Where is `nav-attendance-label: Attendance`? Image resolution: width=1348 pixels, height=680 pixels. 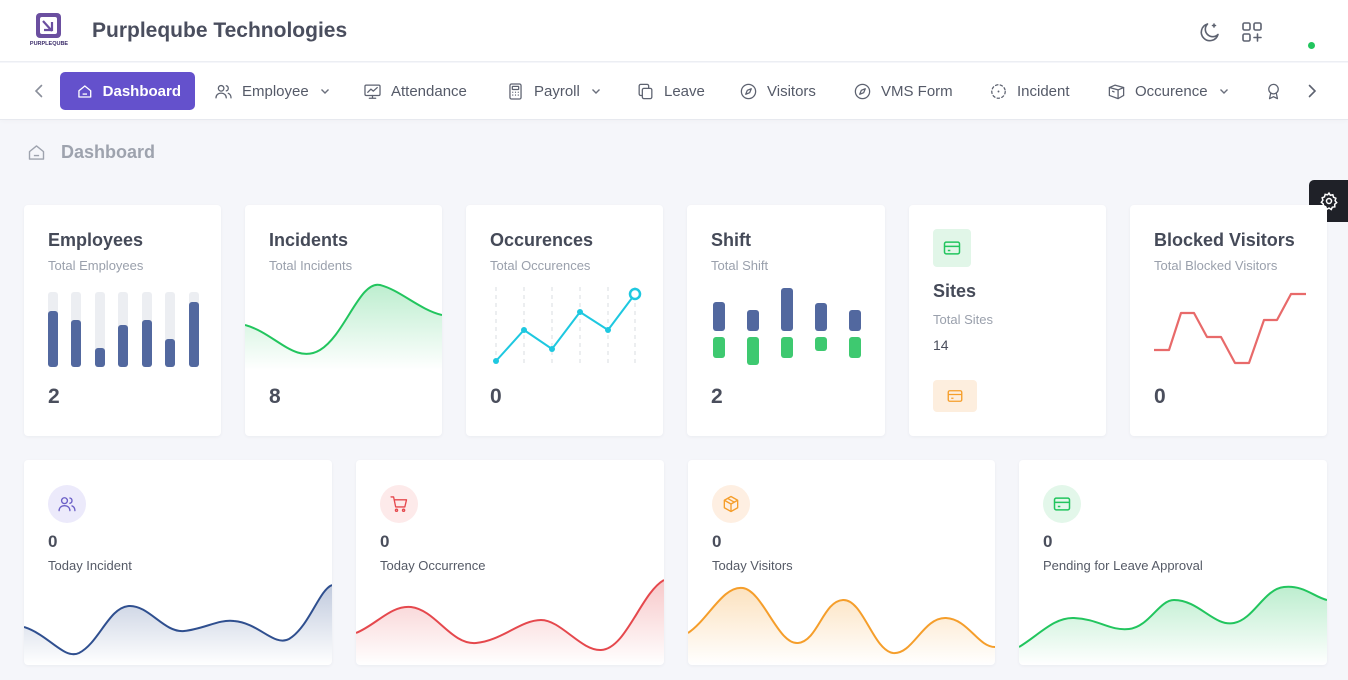 nav-attendance-label: Attendance is located at coordinates (429, 91).